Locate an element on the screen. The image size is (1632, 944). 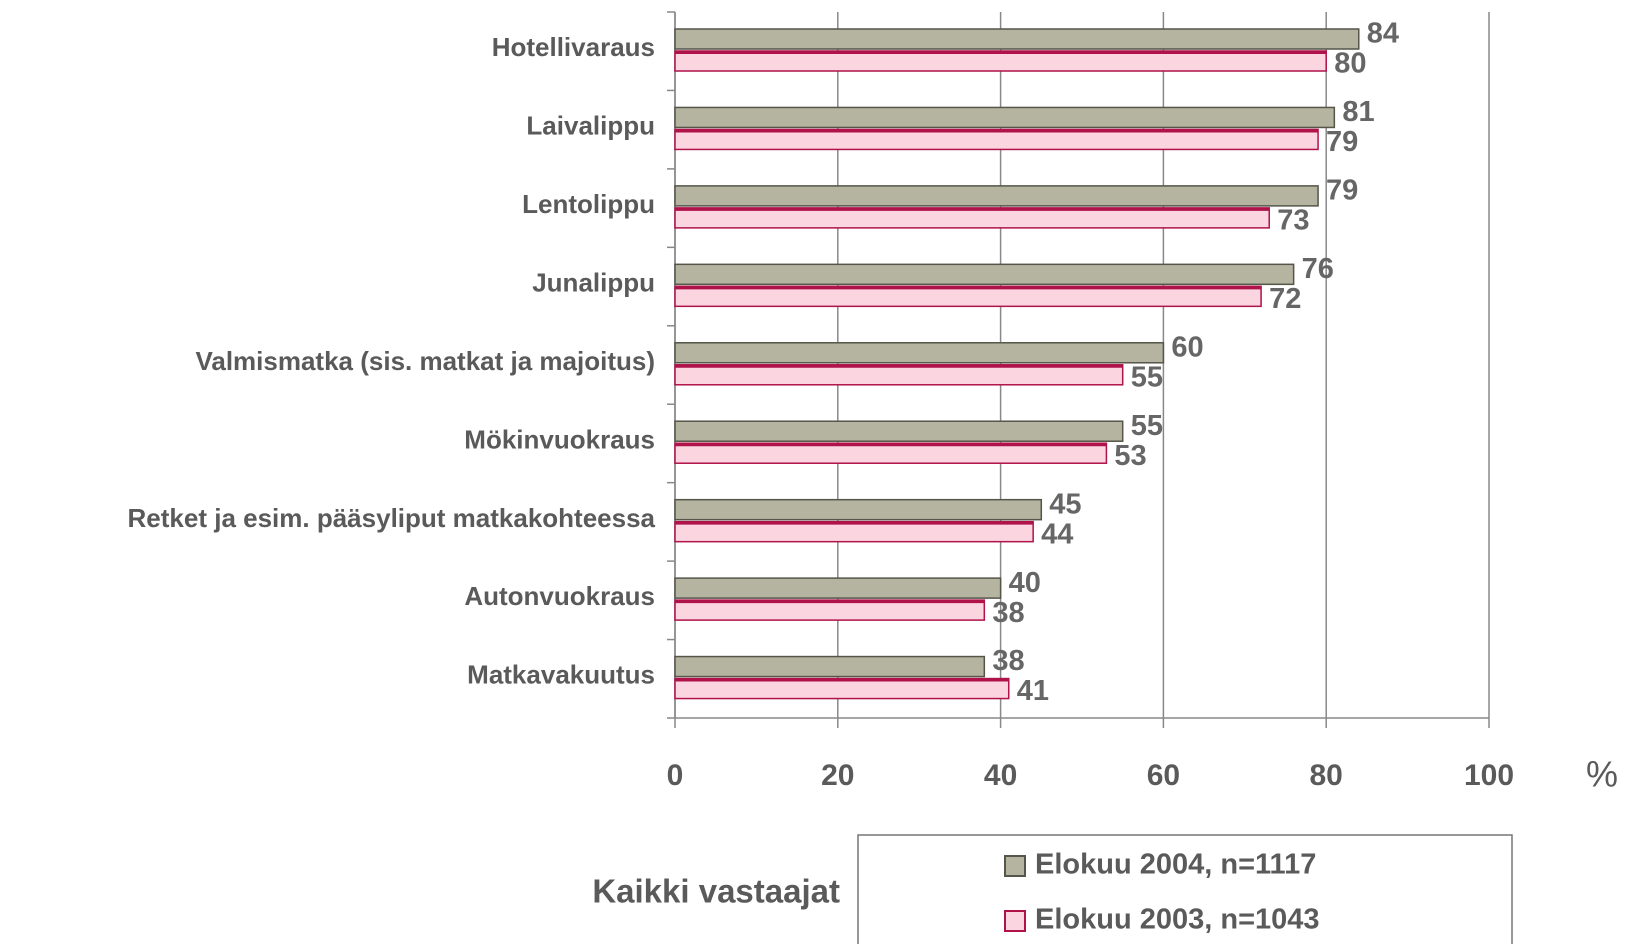
value-label: 45 is located at coordinates (1065, 504).